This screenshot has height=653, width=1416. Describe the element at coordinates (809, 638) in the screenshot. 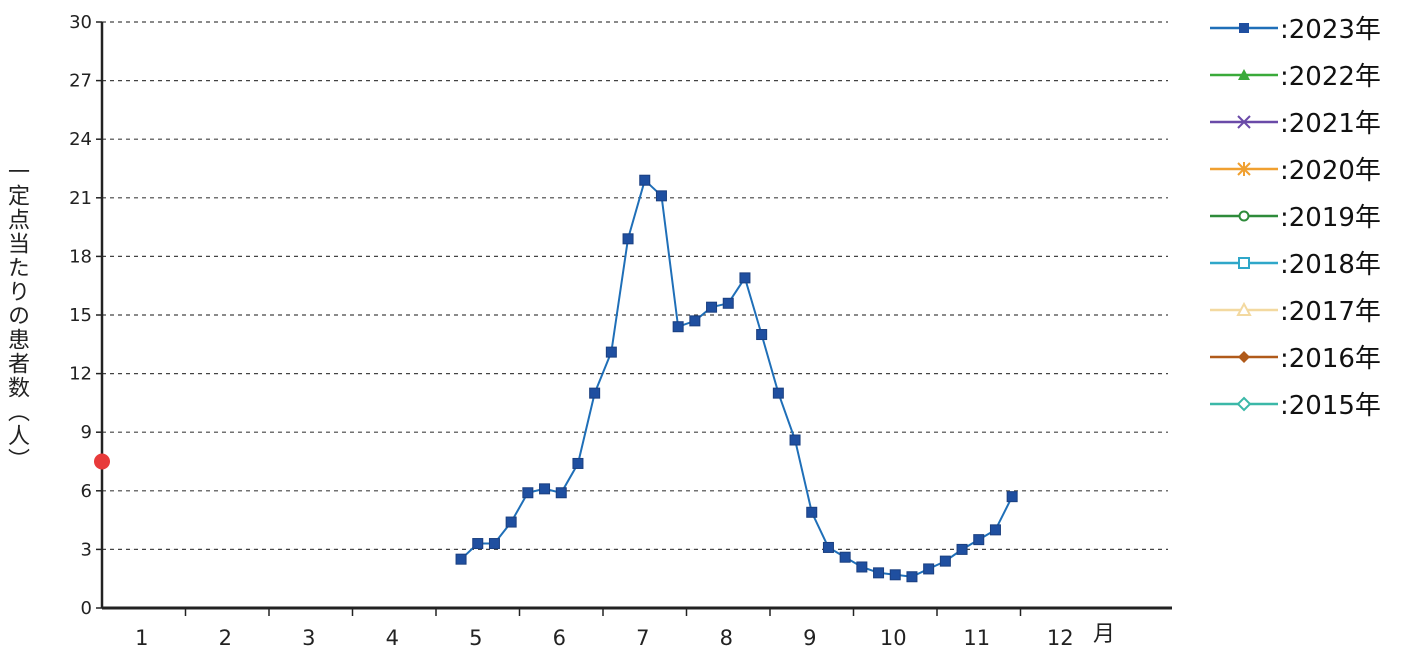

I see `x-tick-label: 9` at that location.